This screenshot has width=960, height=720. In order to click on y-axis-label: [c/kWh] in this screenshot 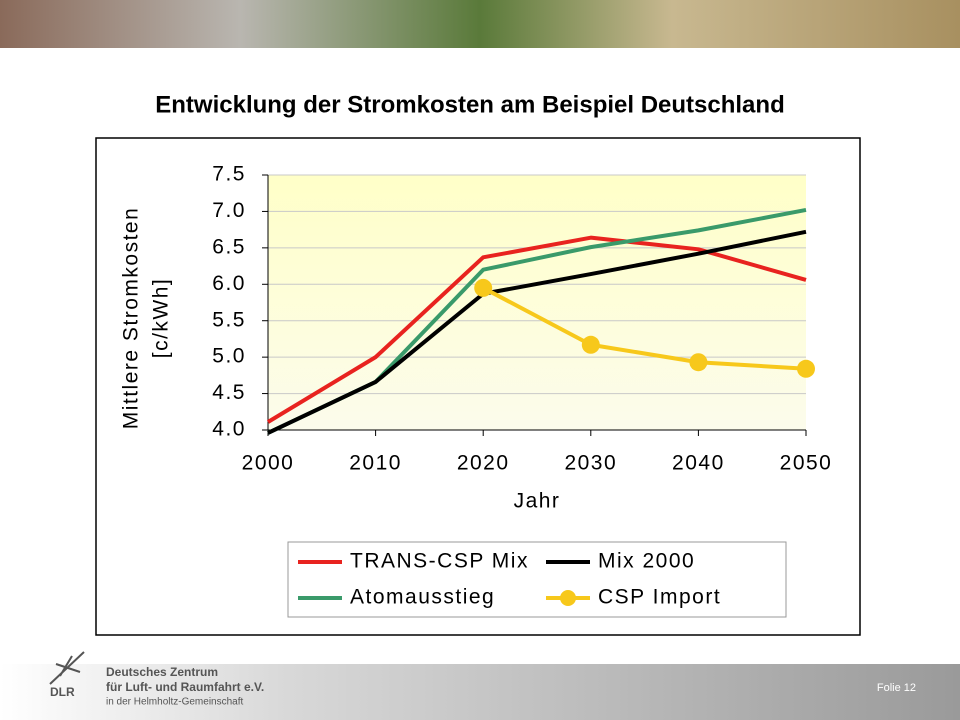, I will do `click(161, 318)`.